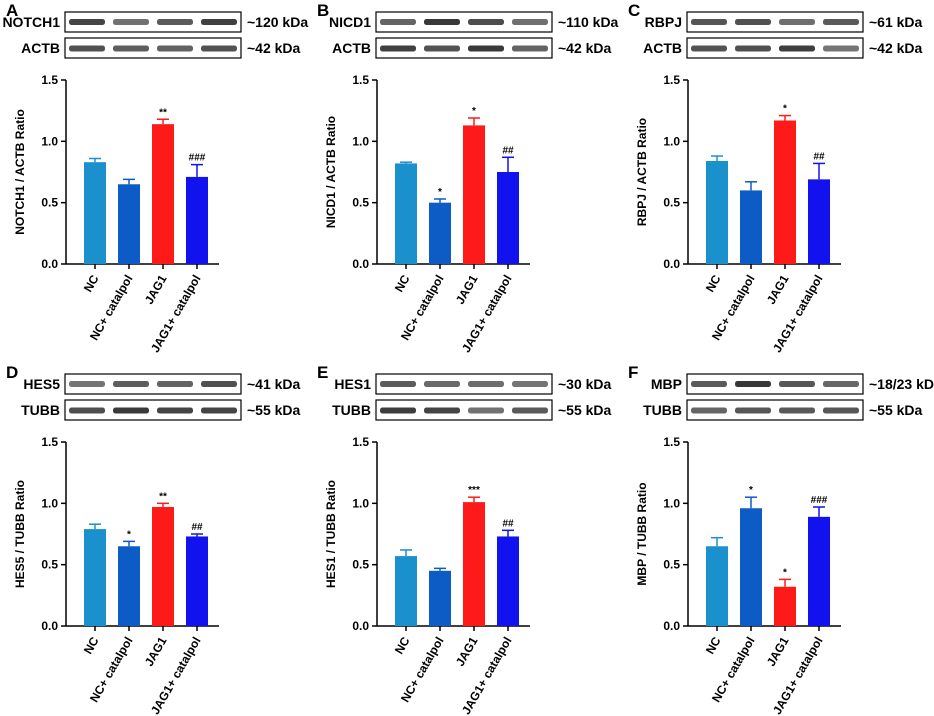 The width and height of the screenshot is (934, 716). I want to click on y-axis-label: NOTCH1 / ACTB Ratio, so click(20, 172).